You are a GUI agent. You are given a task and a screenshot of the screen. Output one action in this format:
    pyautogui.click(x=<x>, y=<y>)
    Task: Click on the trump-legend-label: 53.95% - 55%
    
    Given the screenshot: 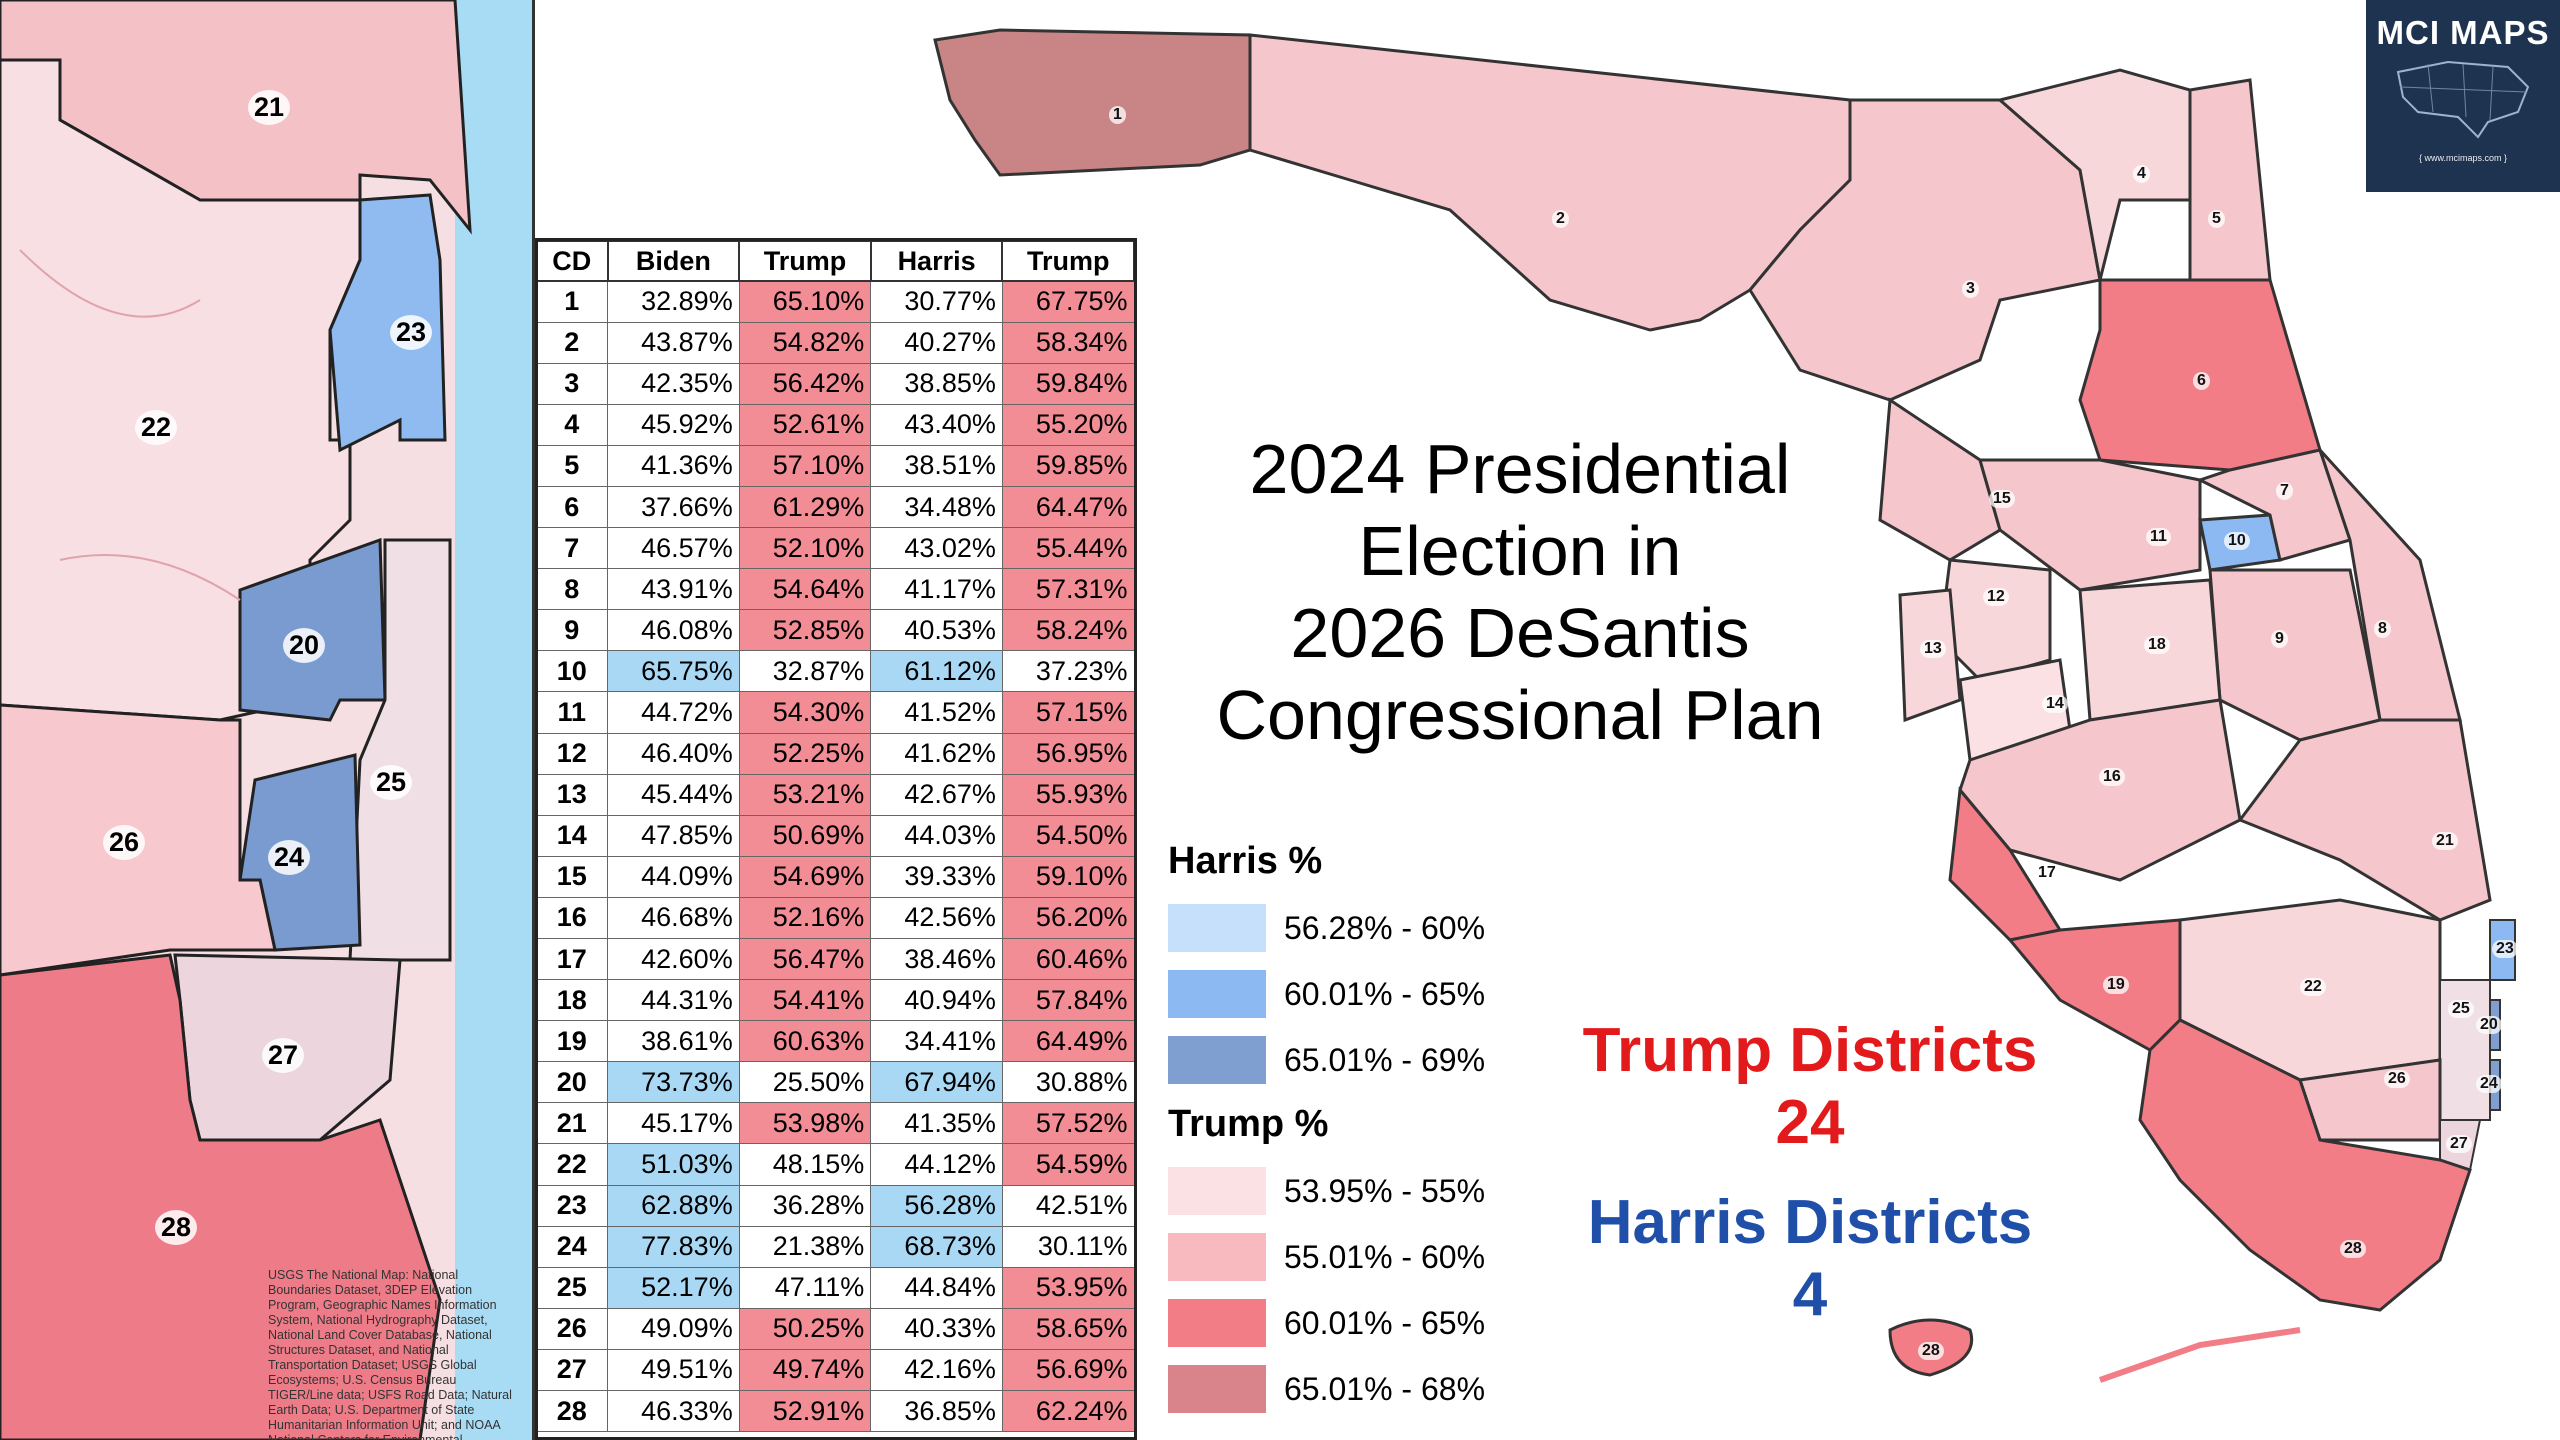 What is the action you would take?
    pyautogui.click(x=1385, y=1190)
    